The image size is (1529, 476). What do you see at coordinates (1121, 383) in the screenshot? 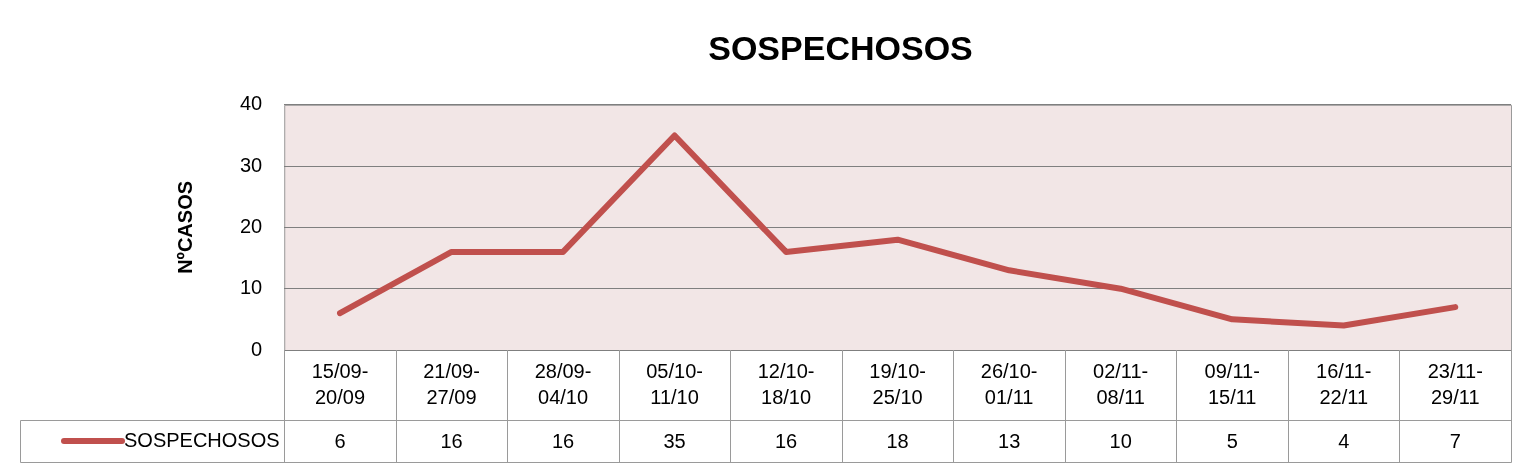
I see `x-tick-label: 02/11-08/11` at bounding box center [1121, 383].